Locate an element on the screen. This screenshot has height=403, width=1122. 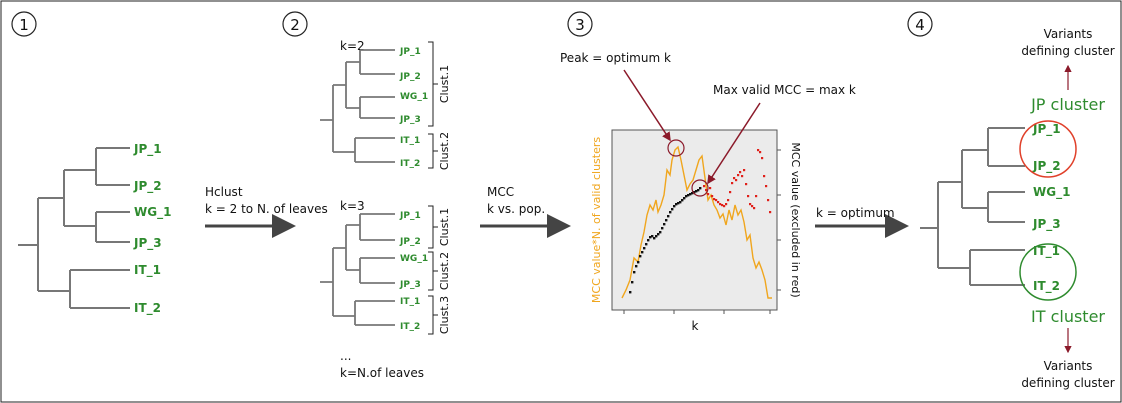
svg-text: 3 is located at coordinates (580, 25).